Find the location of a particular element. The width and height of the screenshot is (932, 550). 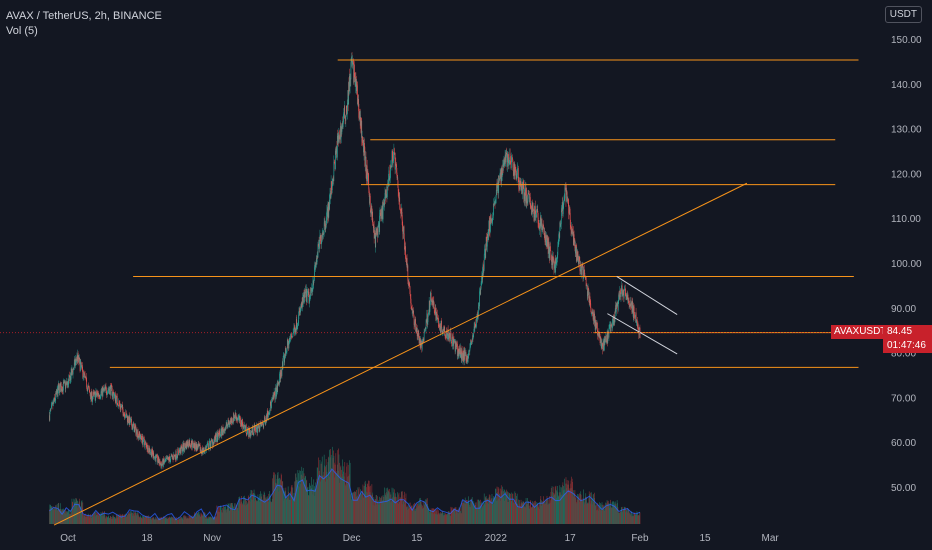

currency-button: USDT is located at coordinates (903, 14).